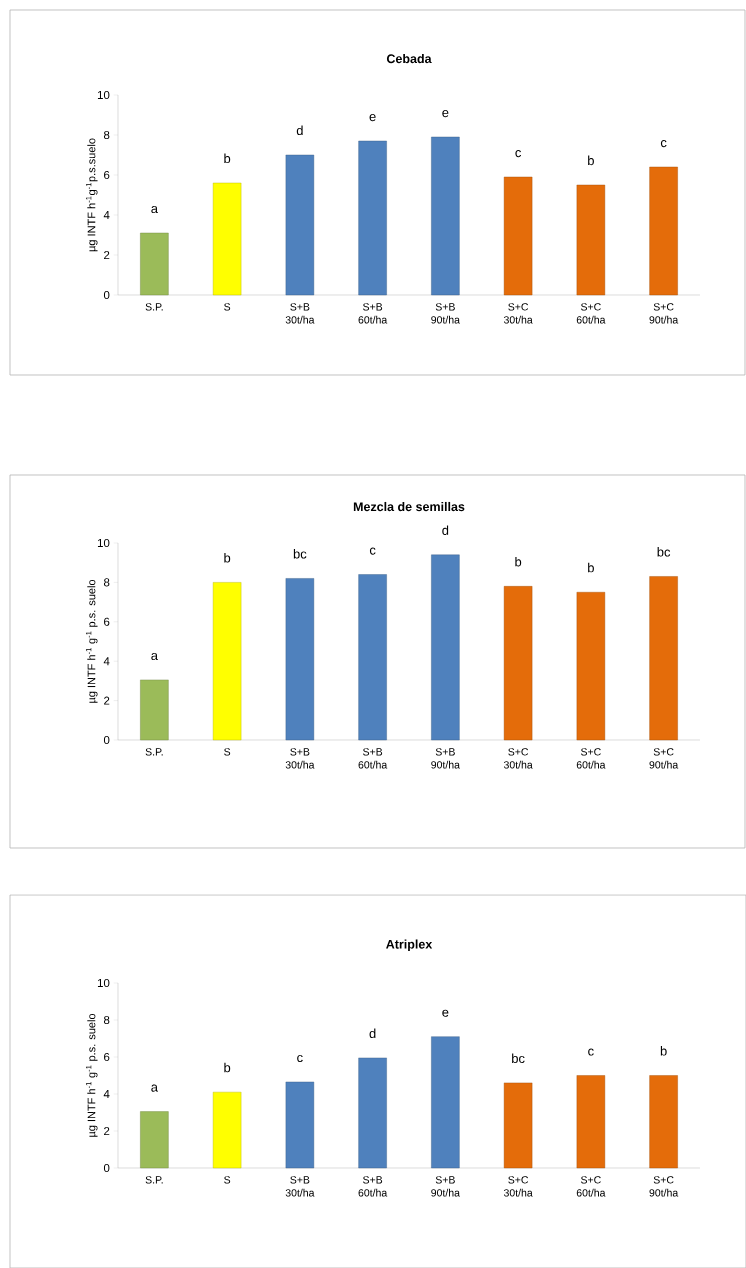 This screenshot has width=746, height=1268. Describe the element at coordinates (409, 945) in the screenshot. I see `chart-title: Atriplex` at that location.